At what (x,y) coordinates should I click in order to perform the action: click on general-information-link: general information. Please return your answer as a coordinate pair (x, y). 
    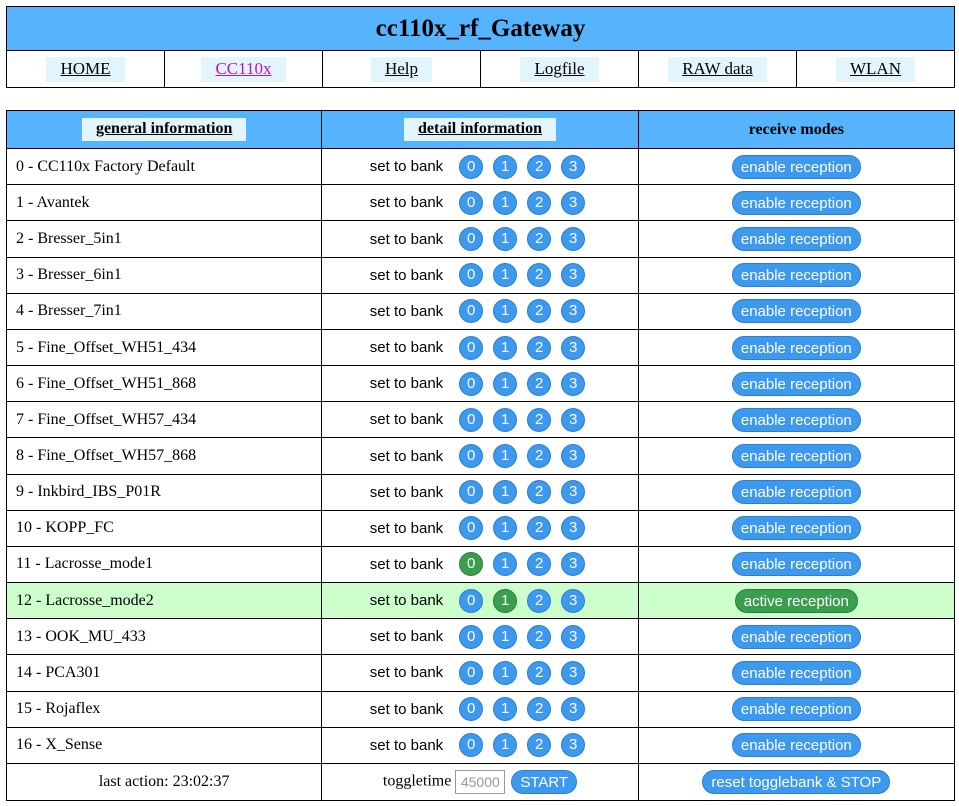
    Looking at the image, I should click on (164, 130).